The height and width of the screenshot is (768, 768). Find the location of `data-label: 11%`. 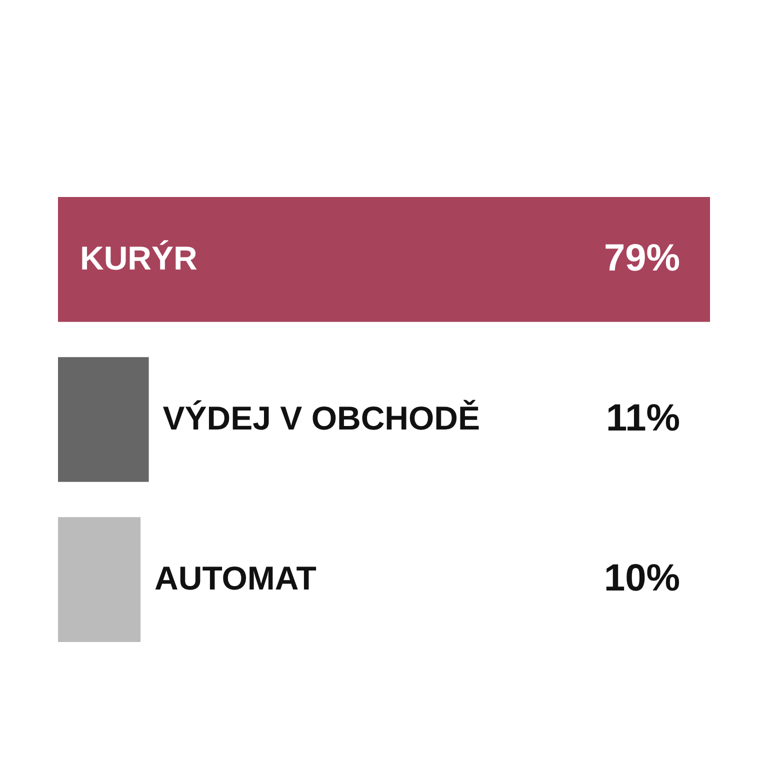

data-label: 11% is located at coordinates (643, 419).